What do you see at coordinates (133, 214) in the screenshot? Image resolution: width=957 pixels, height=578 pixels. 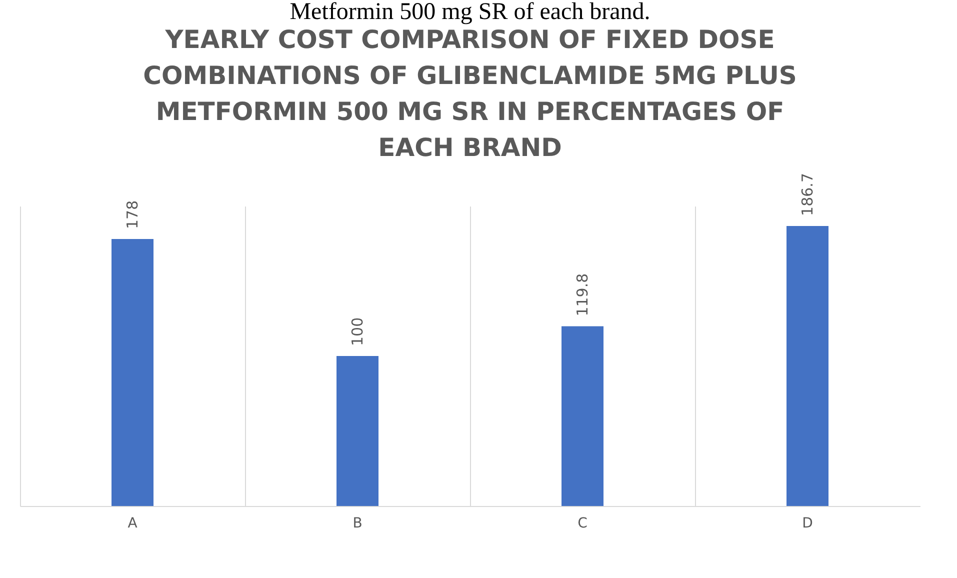 I see `data-label: 178` at bounding box center [133, 214].